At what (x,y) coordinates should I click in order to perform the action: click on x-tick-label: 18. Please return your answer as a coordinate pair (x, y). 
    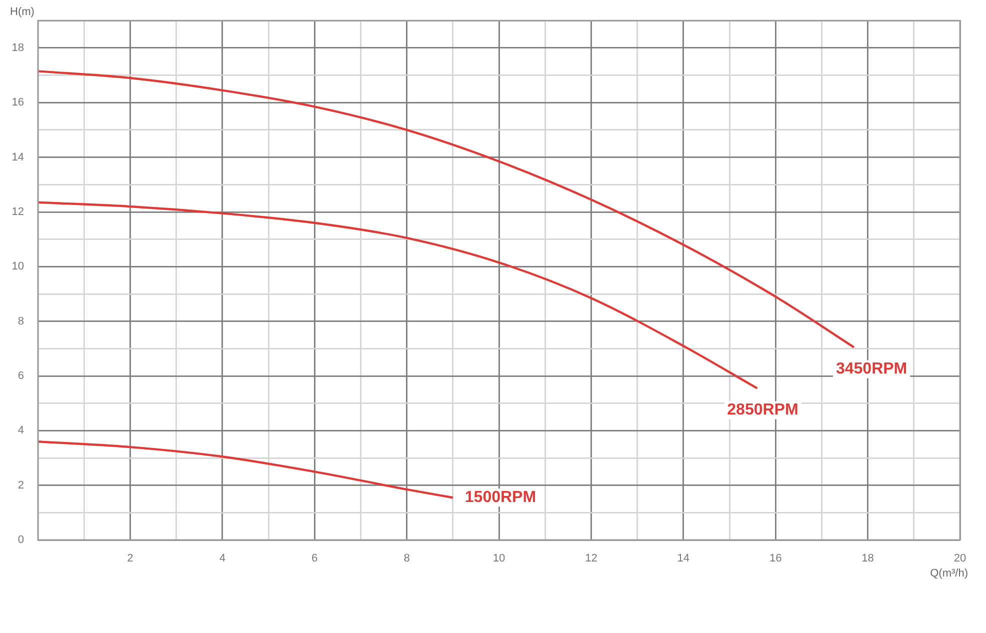
    Looking at the image, I should click on (868, 558).